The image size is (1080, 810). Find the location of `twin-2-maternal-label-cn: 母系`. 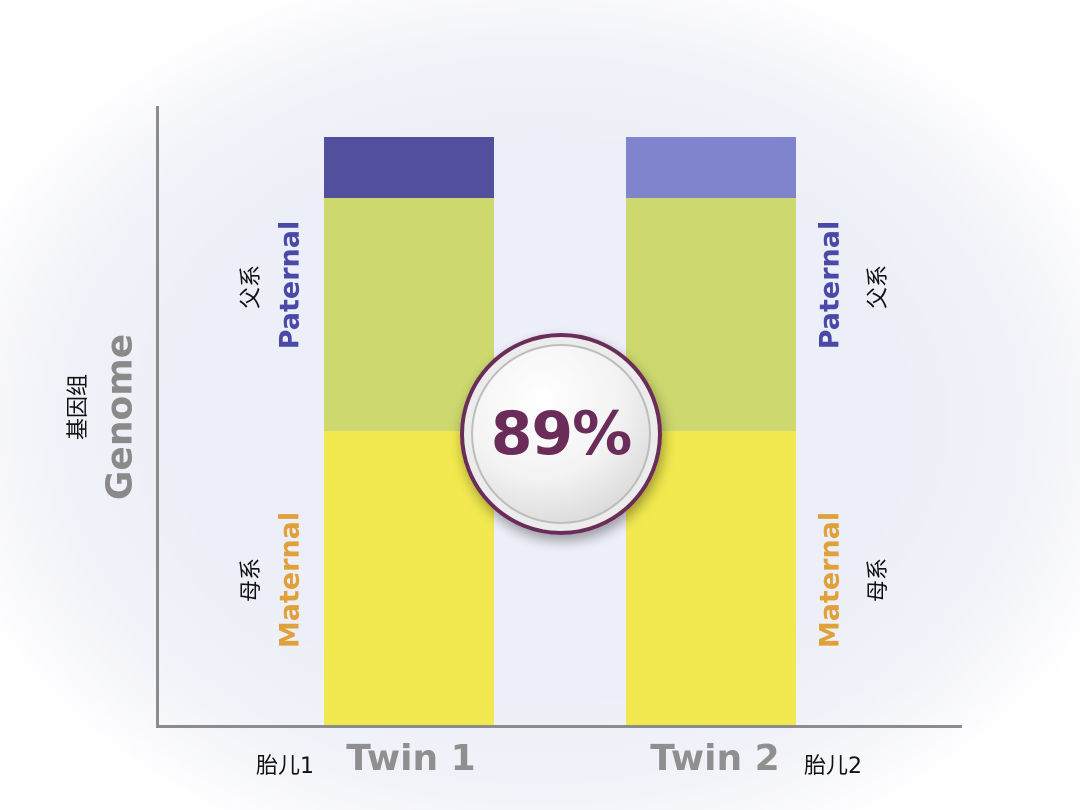

twin-2-maternal-label-cn: 母系 is located at coordinates (878, 580).